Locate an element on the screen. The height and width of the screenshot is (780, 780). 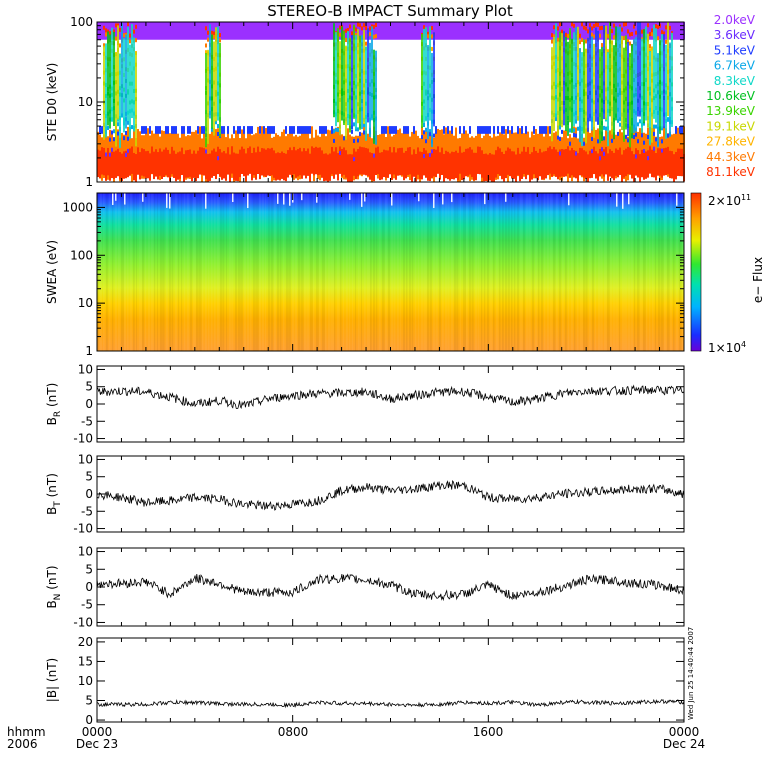
swea-gap is located at coordinates (443, 199).